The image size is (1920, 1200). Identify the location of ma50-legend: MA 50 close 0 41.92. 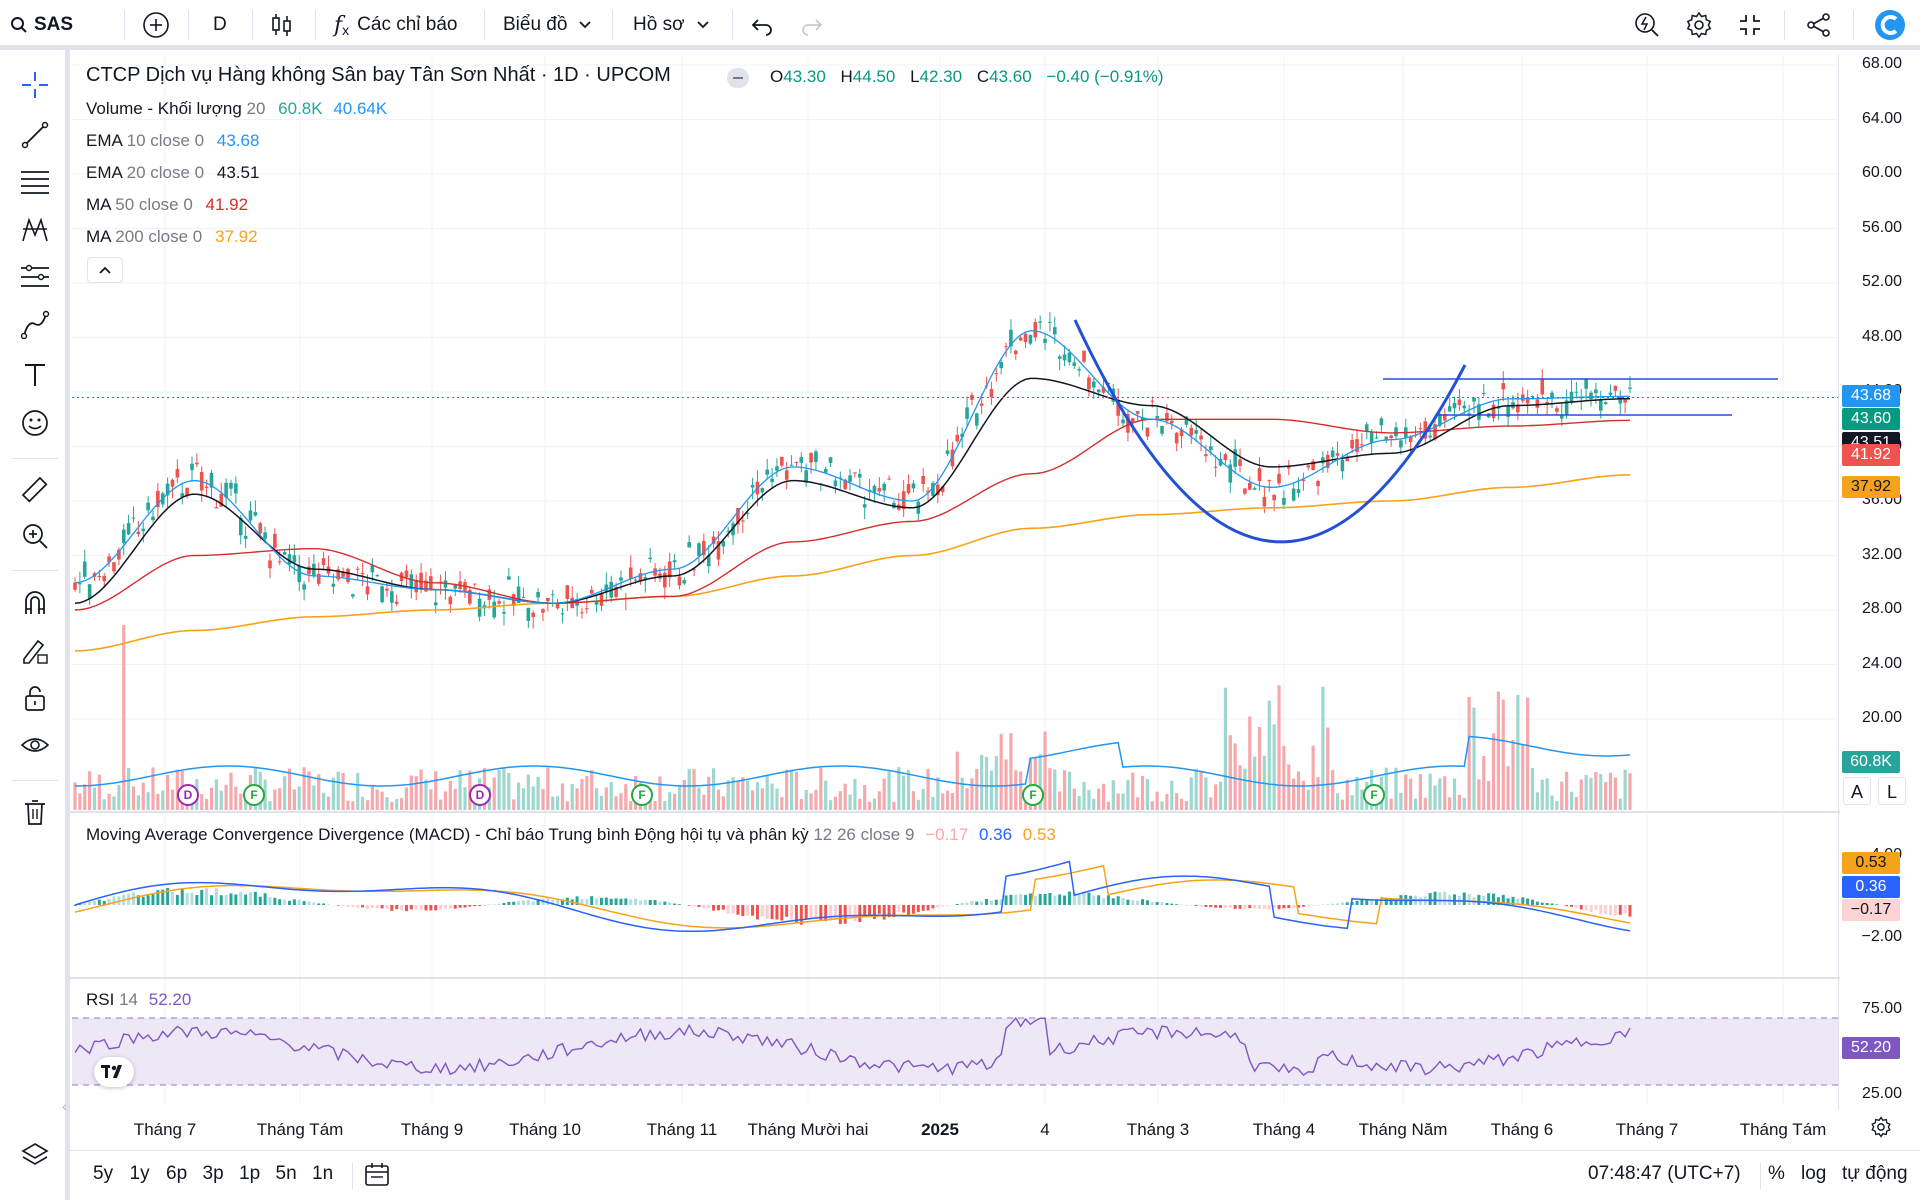
(167, 204).